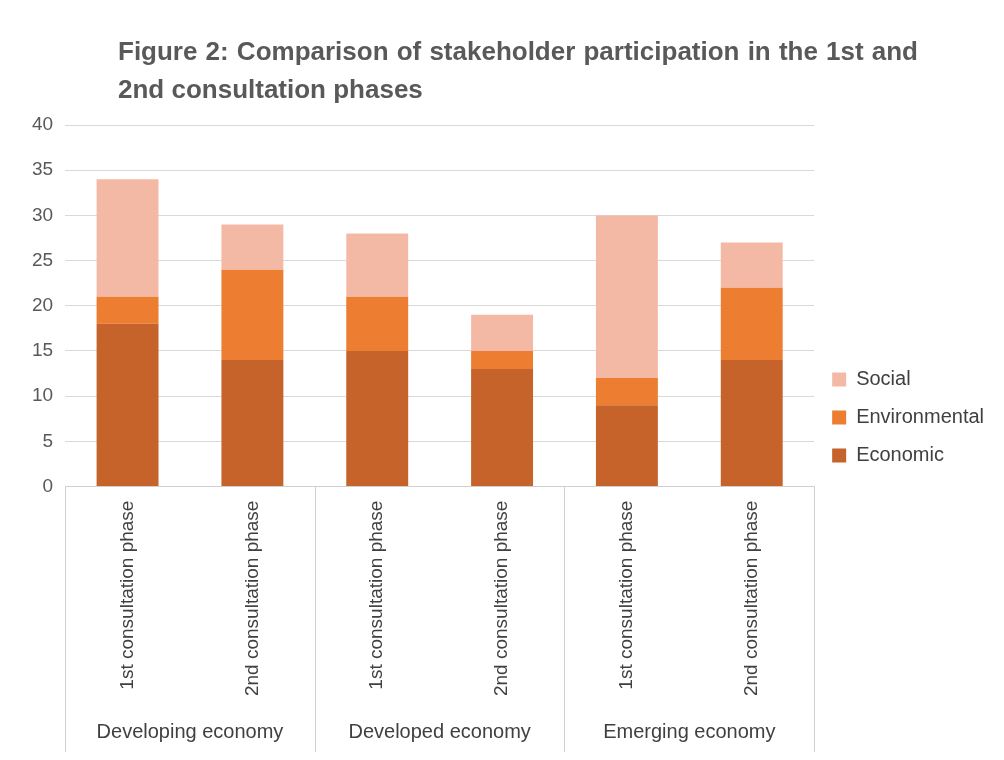 This screenshot has height=760, width=1004. What do you see at coordinates (518, 70) in the screenshot?
I see `chart-title: Figure 2: Comparison of stakeholder participation in the 1st and 2nd consultation phases` at bounding box center [518, 70].